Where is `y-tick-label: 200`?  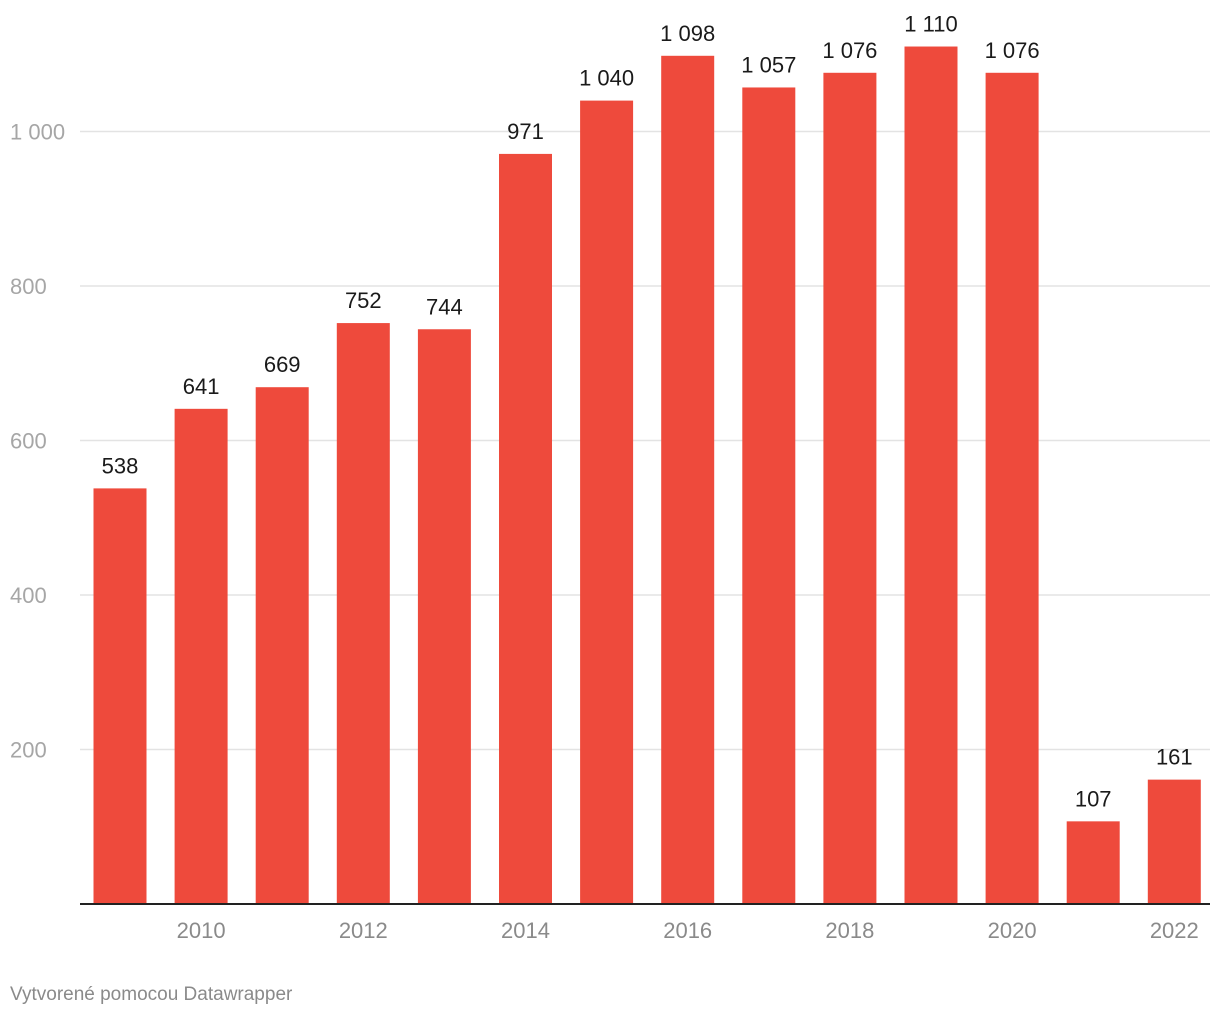
y-tick-label: 200 is located at coordinates (28, 750).